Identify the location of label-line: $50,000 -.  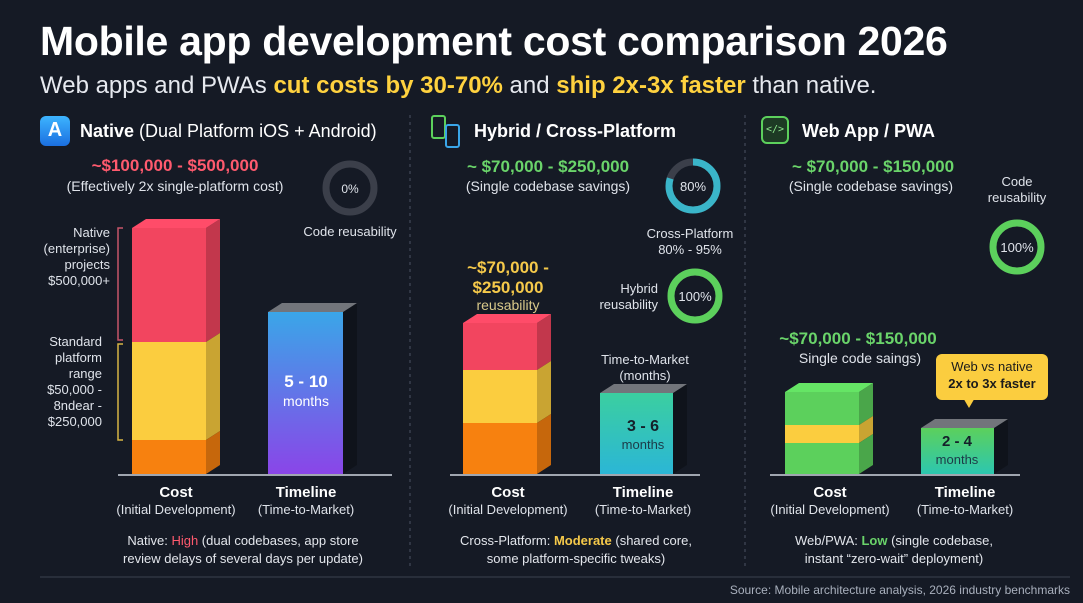
(74, 389).